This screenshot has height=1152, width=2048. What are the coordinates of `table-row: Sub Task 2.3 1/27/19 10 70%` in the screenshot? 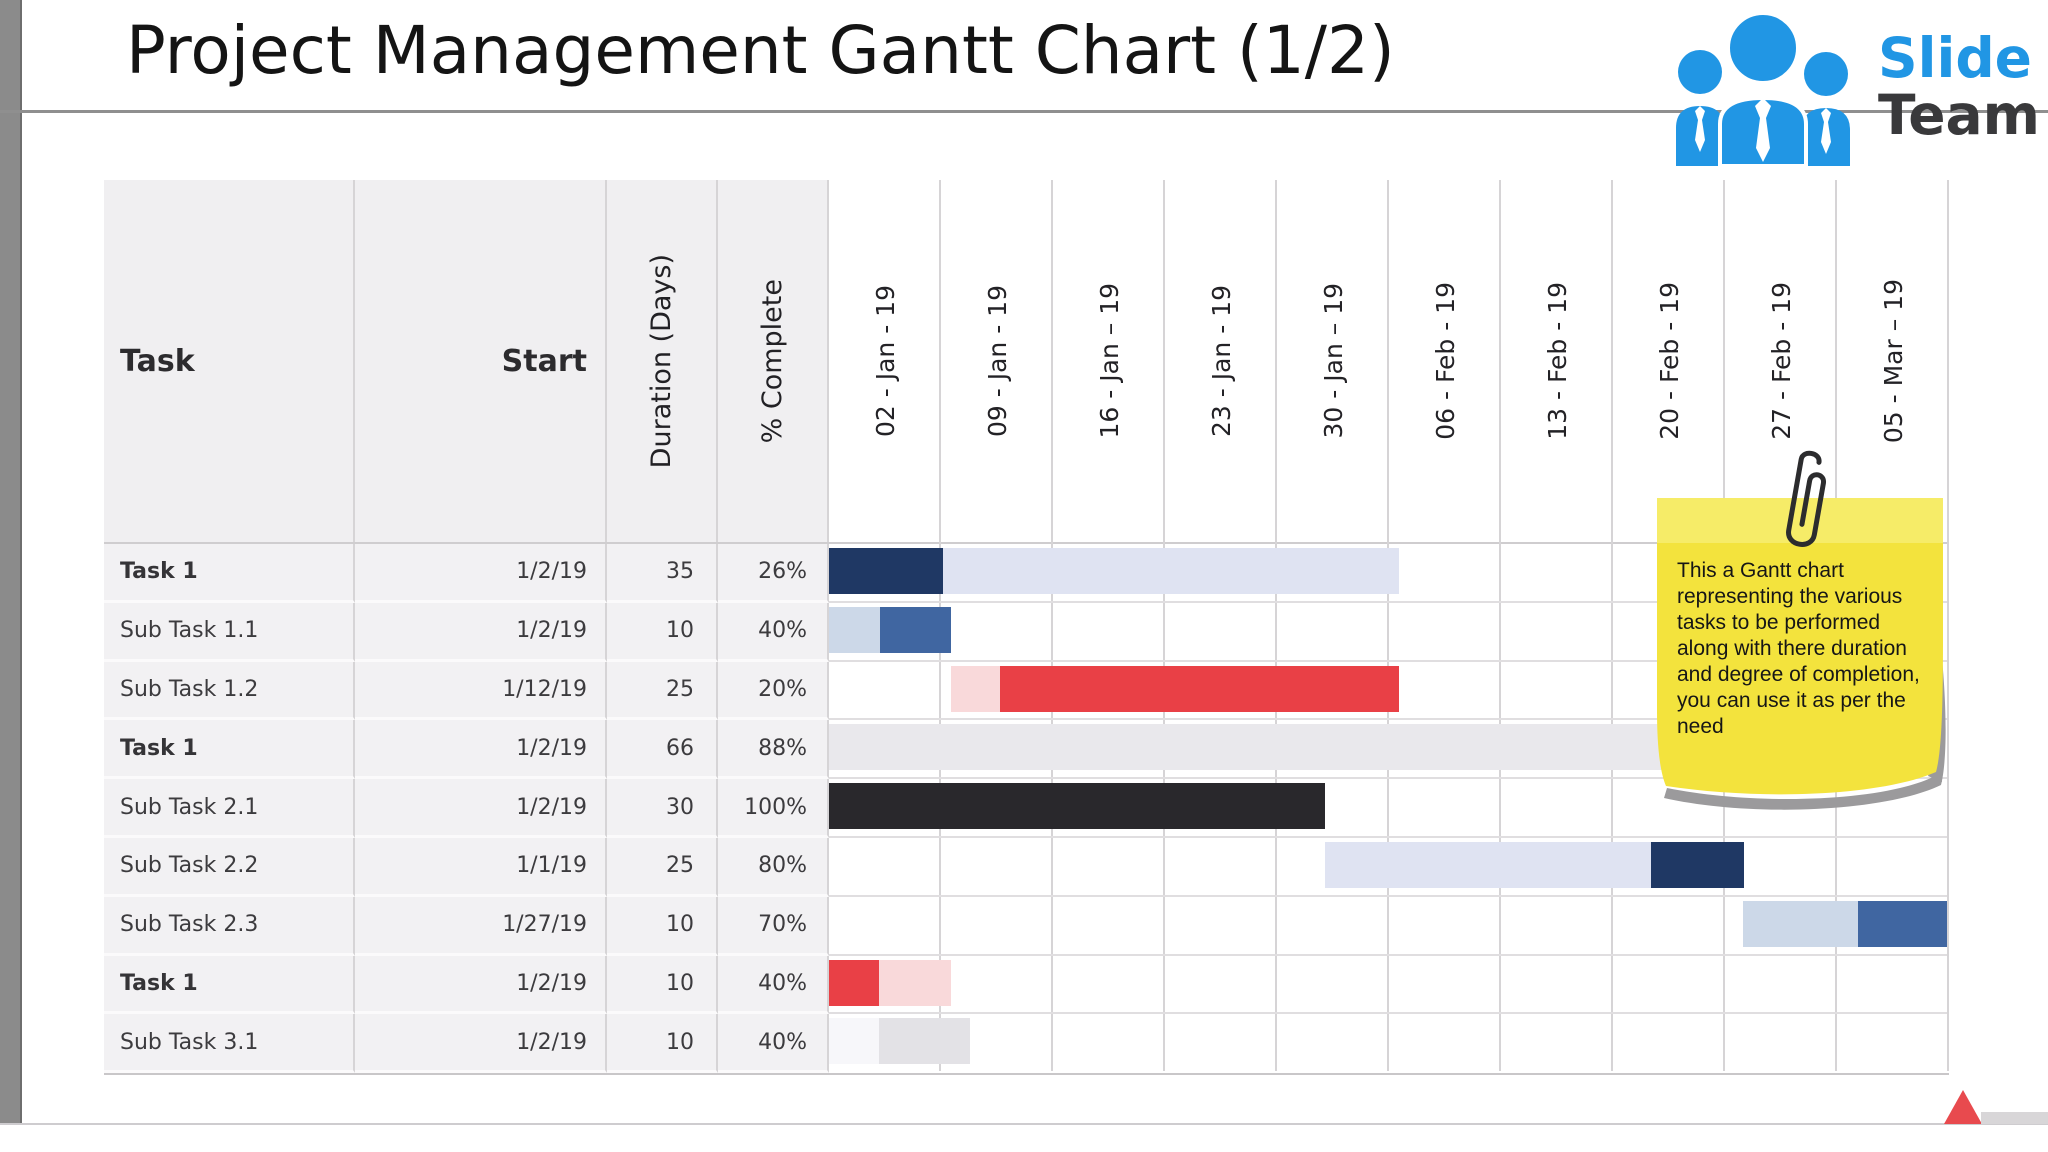 It's located at (1026, 926).